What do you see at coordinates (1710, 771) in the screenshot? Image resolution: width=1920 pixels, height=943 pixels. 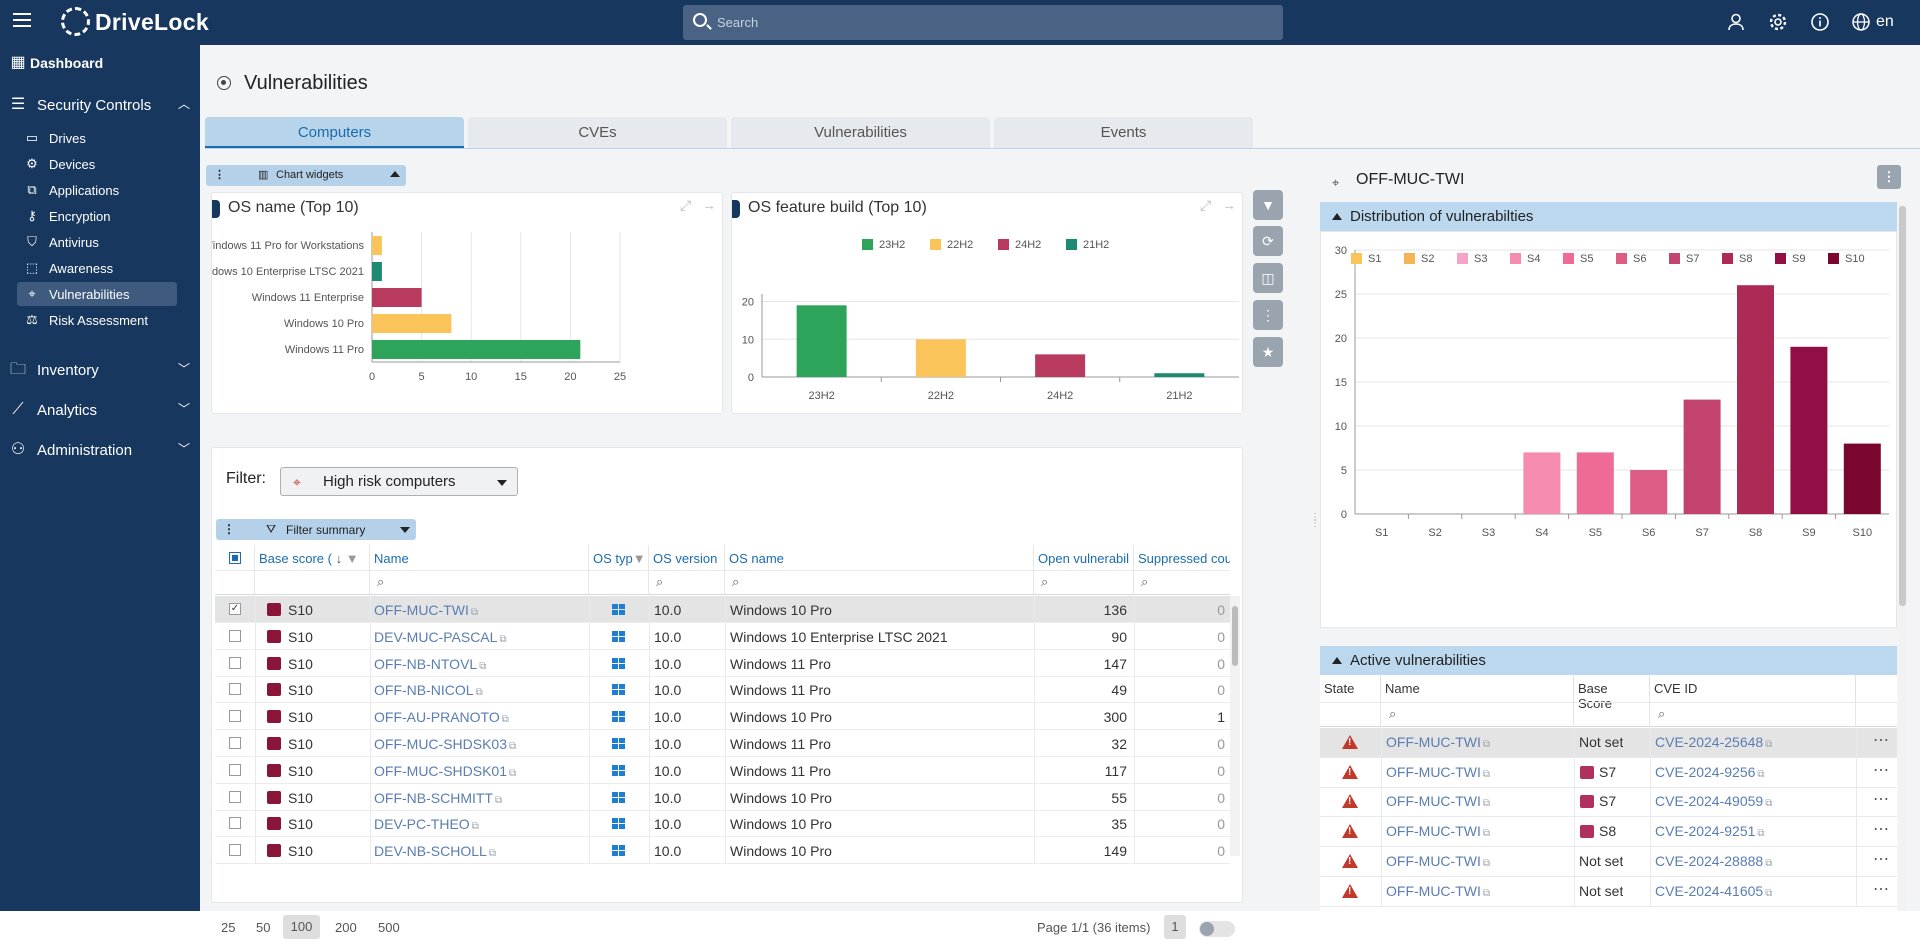 I see `cve-id-link: CVE-2024-9256 ⧉` at bounding box center [1710, 771].